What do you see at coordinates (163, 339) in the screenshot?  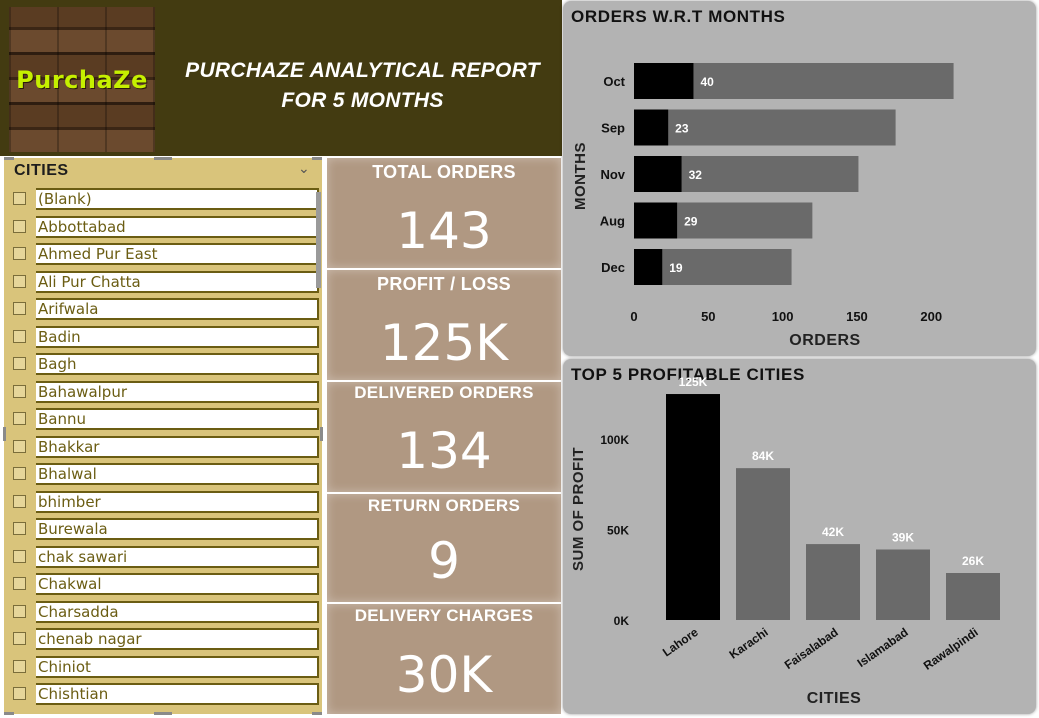 I see `slicer-item: Badin` at bounding box center [163, 339].